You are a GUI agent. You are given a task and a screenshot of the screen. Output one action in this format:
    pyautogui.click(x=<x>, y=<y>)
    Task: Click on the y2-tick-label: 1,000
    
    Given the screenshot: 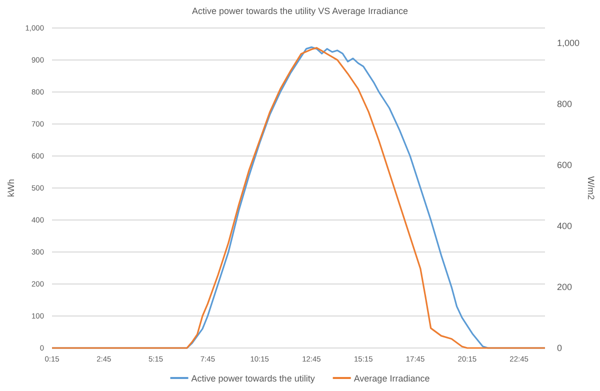 What is the action you would take?
    pyautogui.click(x=568, y=43)
    